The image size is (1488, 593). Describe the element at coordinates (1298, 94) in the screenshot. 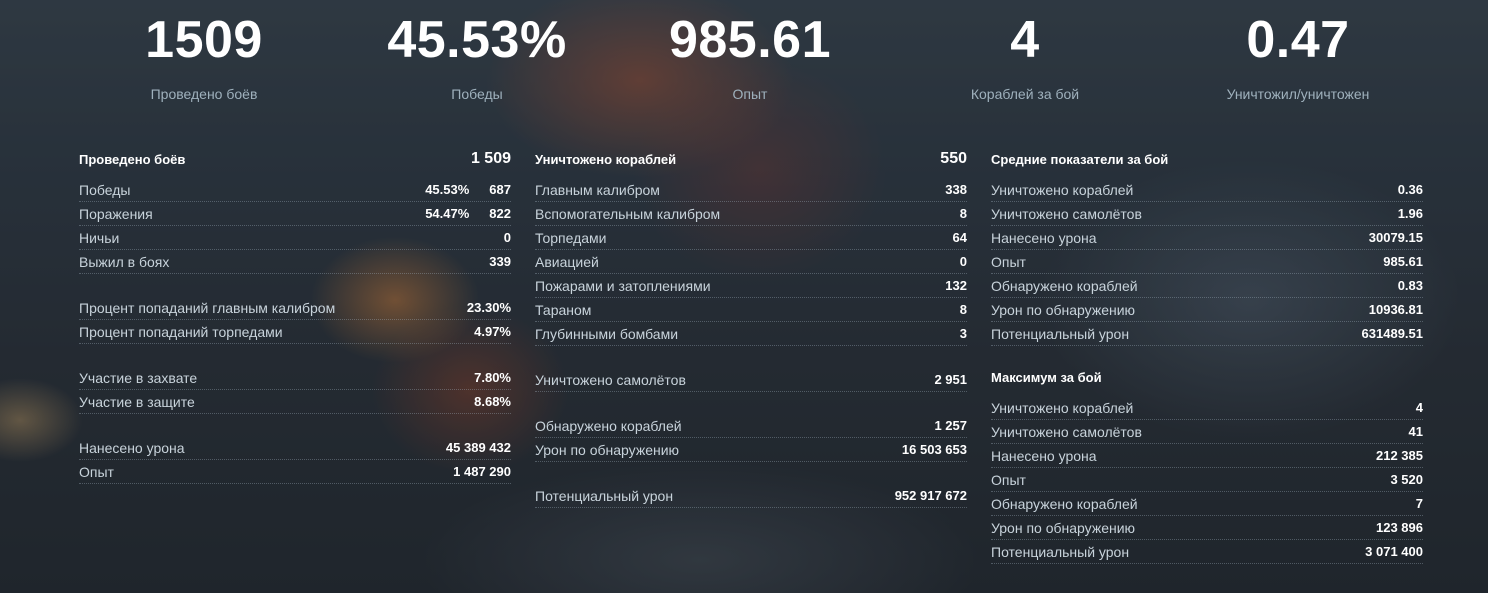

I see `summary-label: Уничтожил/уничтожен` at that location.